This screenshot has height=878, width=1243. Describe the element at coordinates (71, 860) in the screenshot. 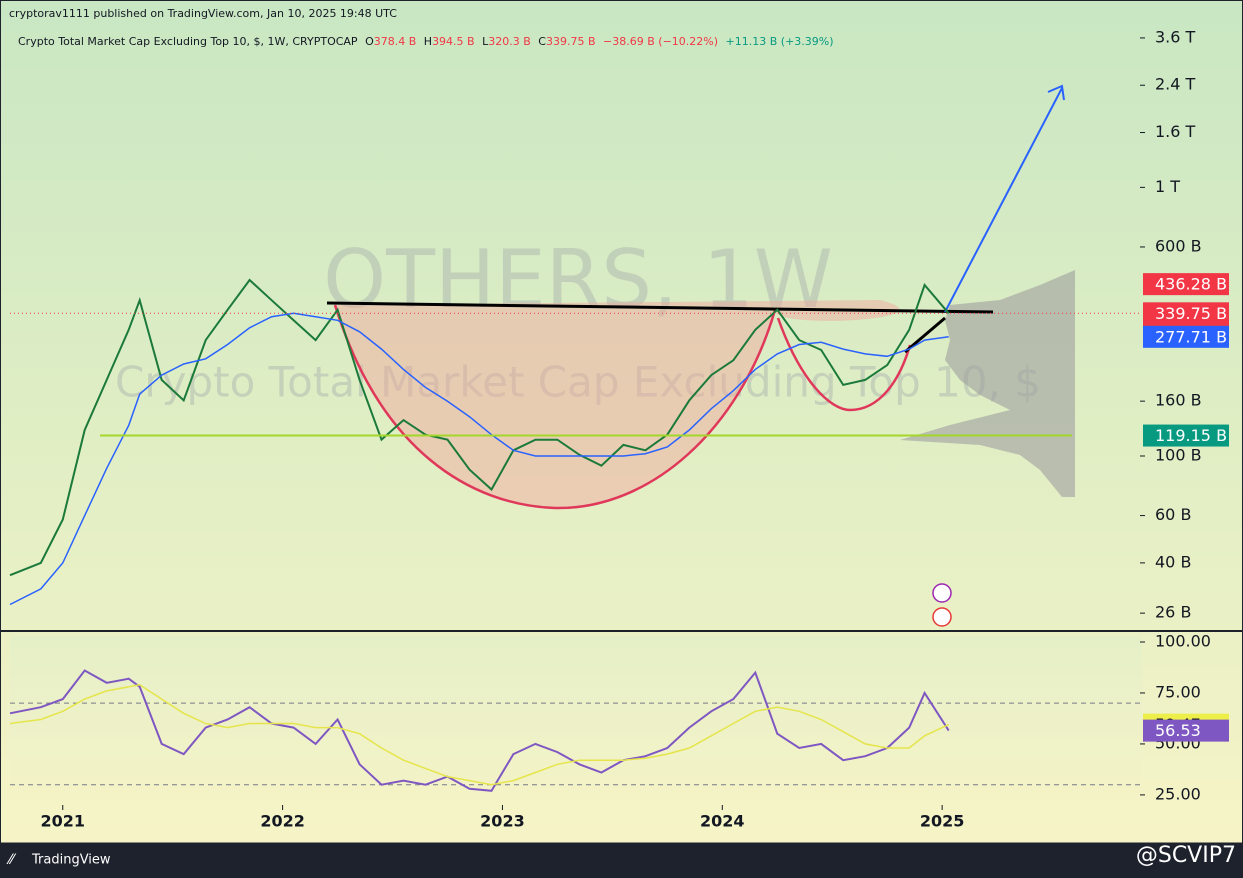

I see `brand: TradingView` at that location.